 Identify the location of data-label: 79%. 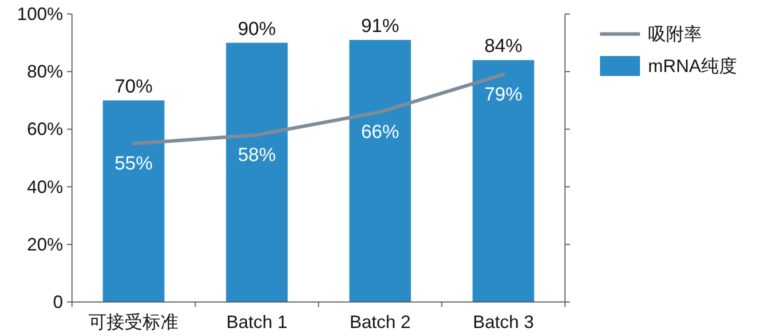
(503, 95).